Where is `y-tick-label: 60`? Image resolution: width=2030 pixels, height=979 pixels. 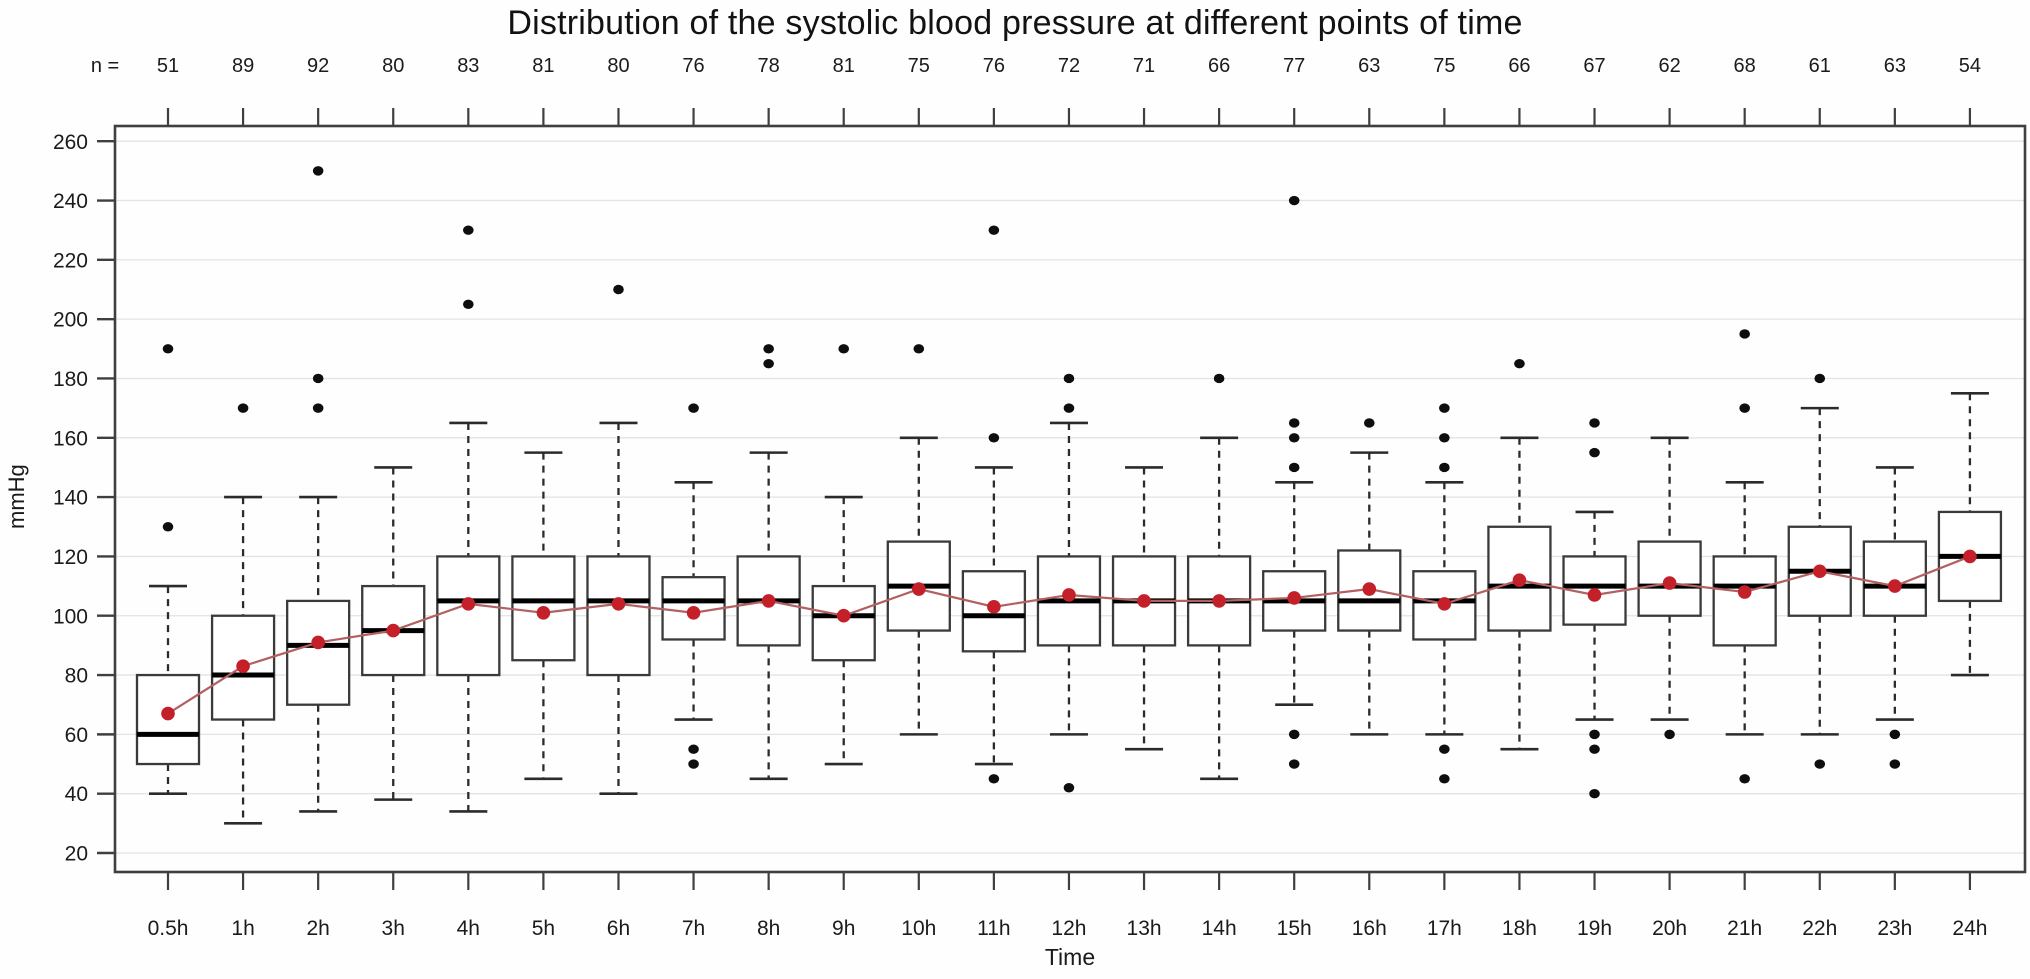
y-tick-label: 60 is located at coordinates (76, 735).